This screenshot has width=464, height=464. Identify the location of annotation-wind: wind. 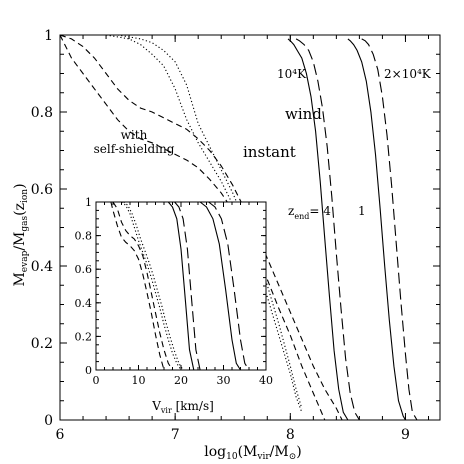
(303, 114).